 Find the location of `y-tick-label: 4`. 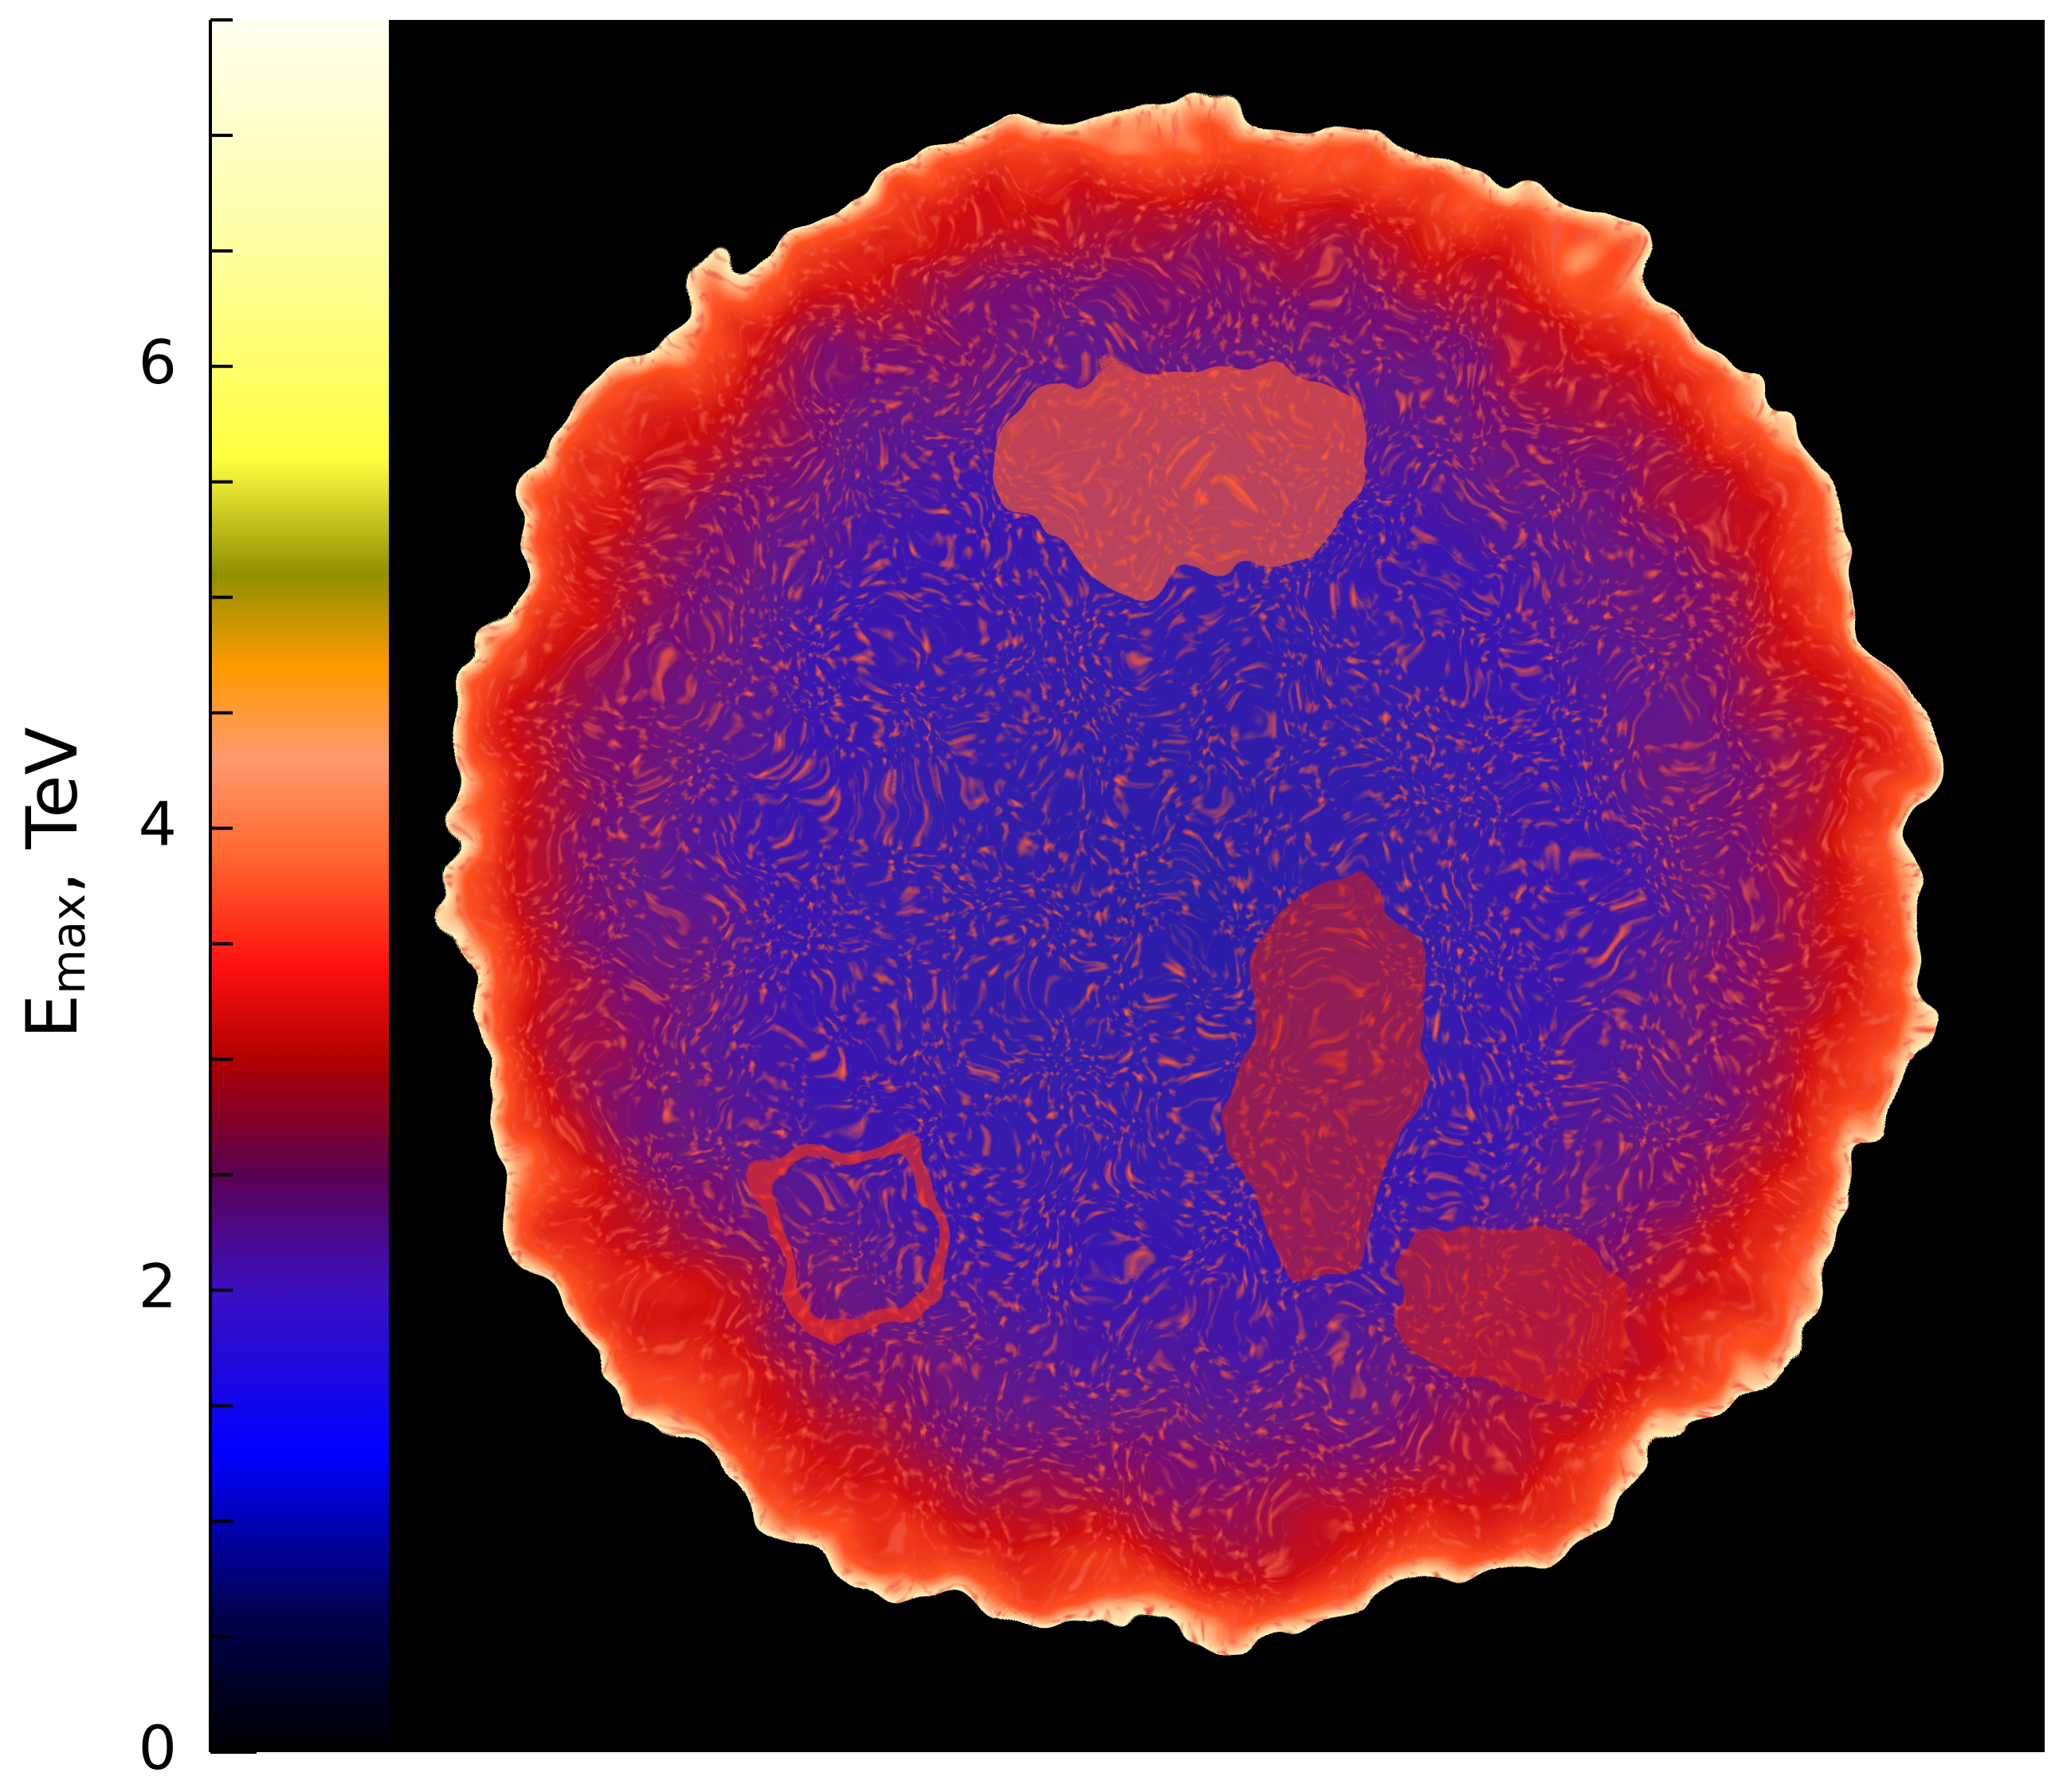

y-tick-label: 4 is located at coordinates (158, 824).